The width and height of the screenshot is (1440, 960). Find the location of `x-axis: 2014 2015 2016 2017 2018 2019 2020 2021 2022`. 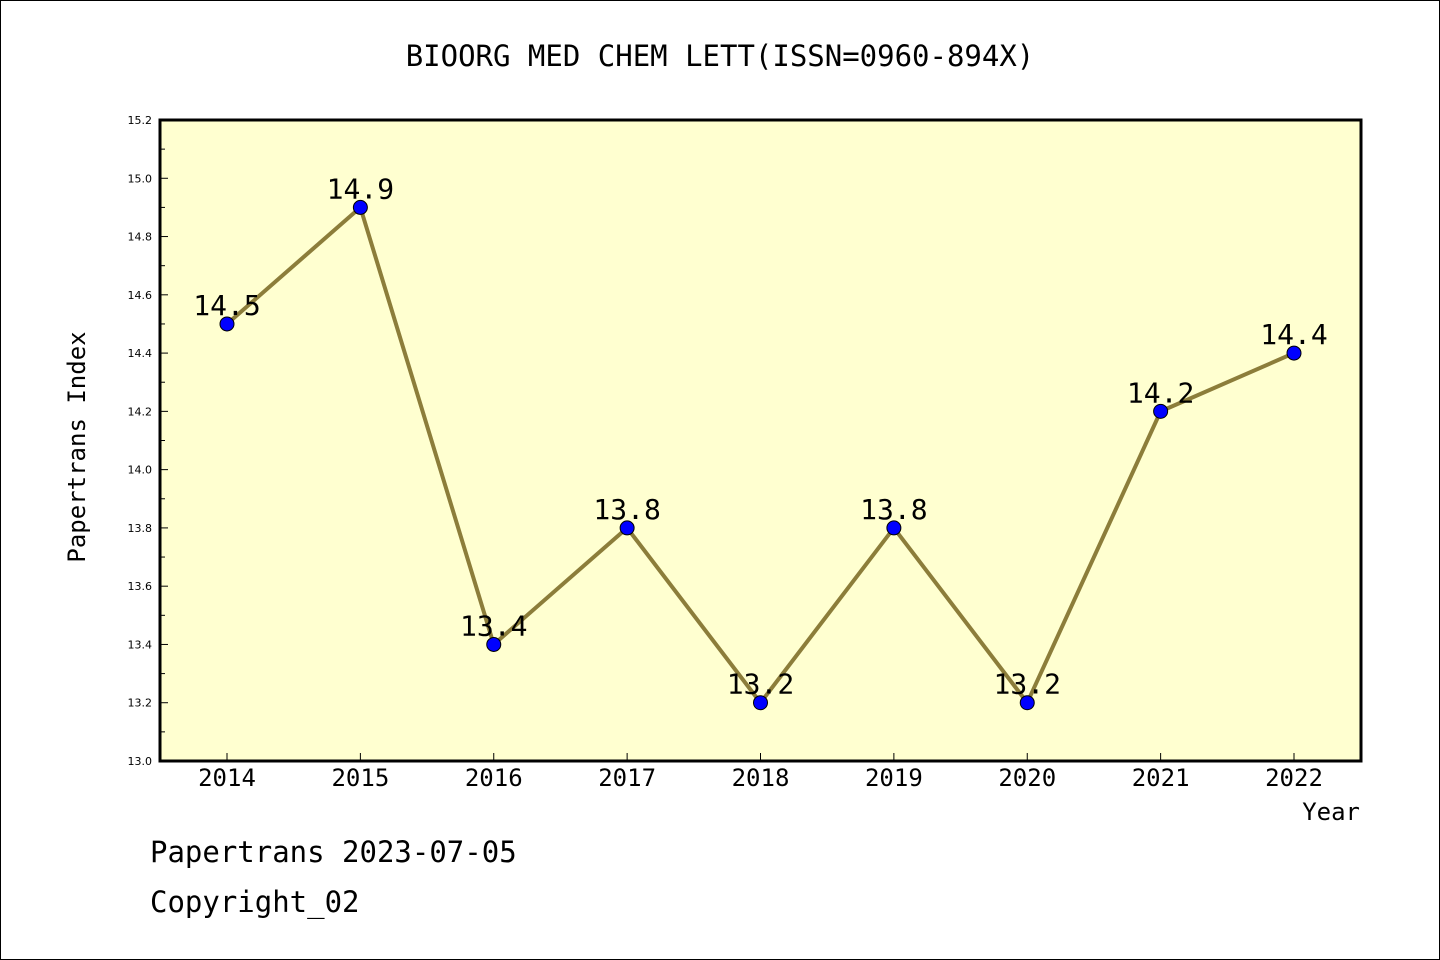

x-axis: 2014 2015 2016 2017 2018 2019 2020 2021 2022 is located at coordinates (760, 772).